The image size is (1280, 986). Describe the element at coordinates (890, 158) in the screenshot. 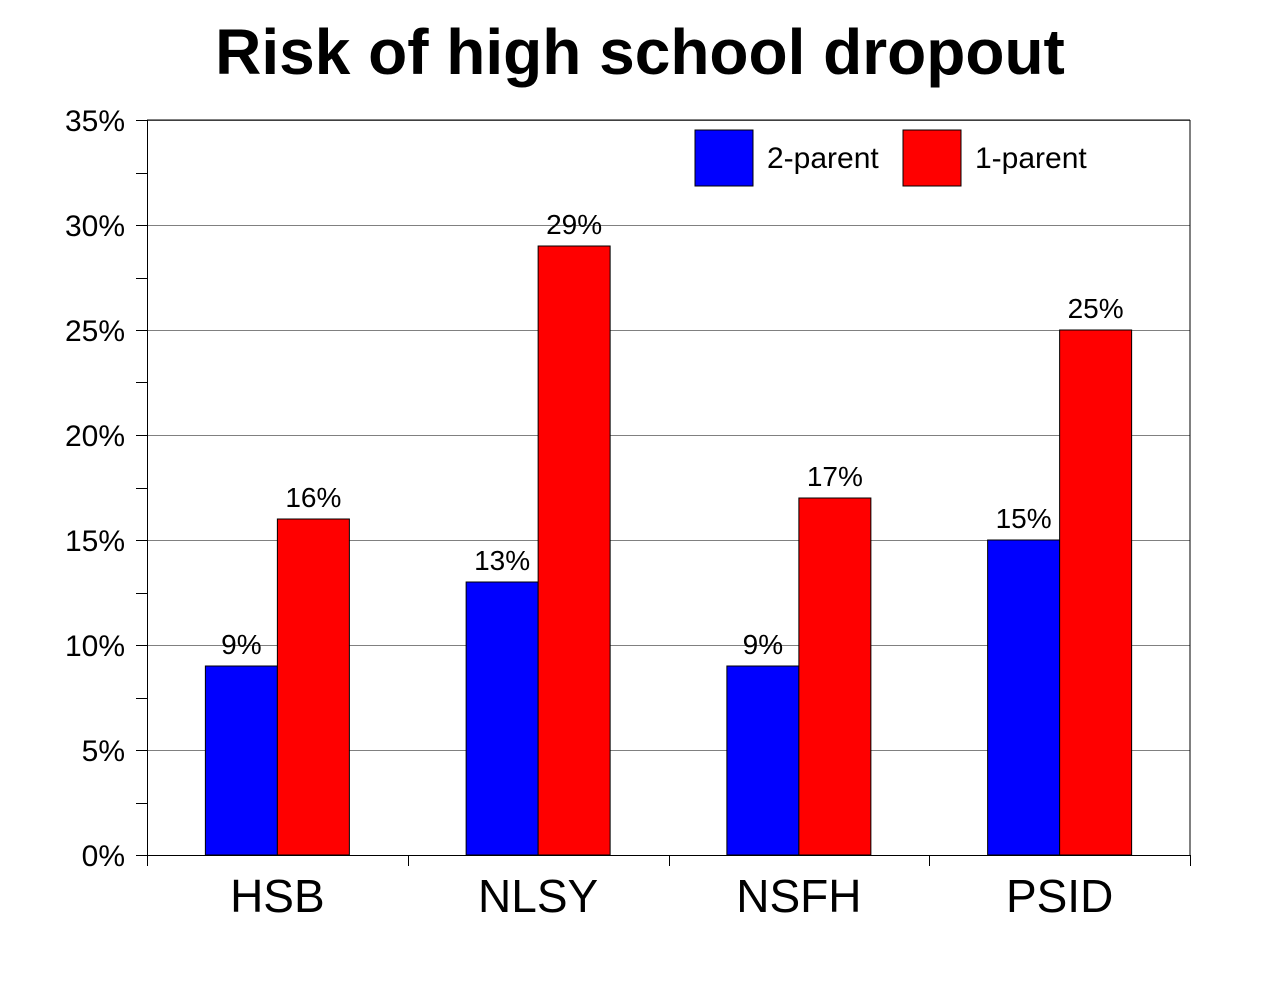

I see `legend: 2-parent 1-parent` at that location.